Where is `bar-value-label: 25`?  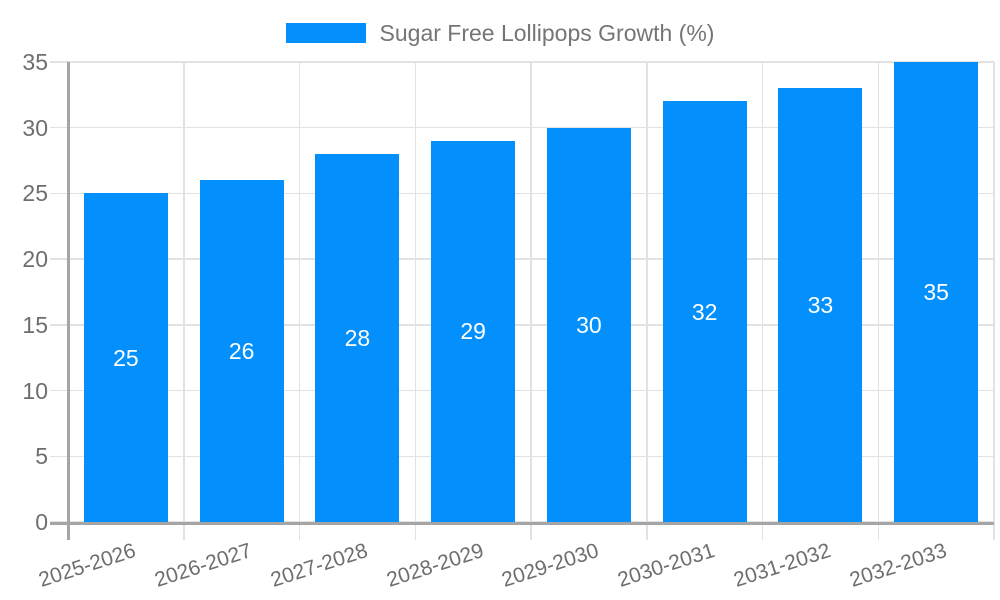
bar-value-label: 25 is located at coordinates (126, 357).